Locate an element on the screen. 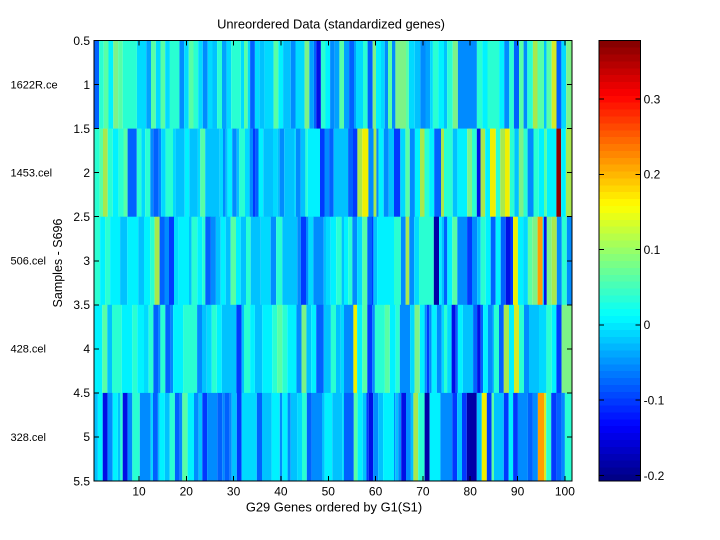  svg-text: 3 is located at coordinates (86, 261).